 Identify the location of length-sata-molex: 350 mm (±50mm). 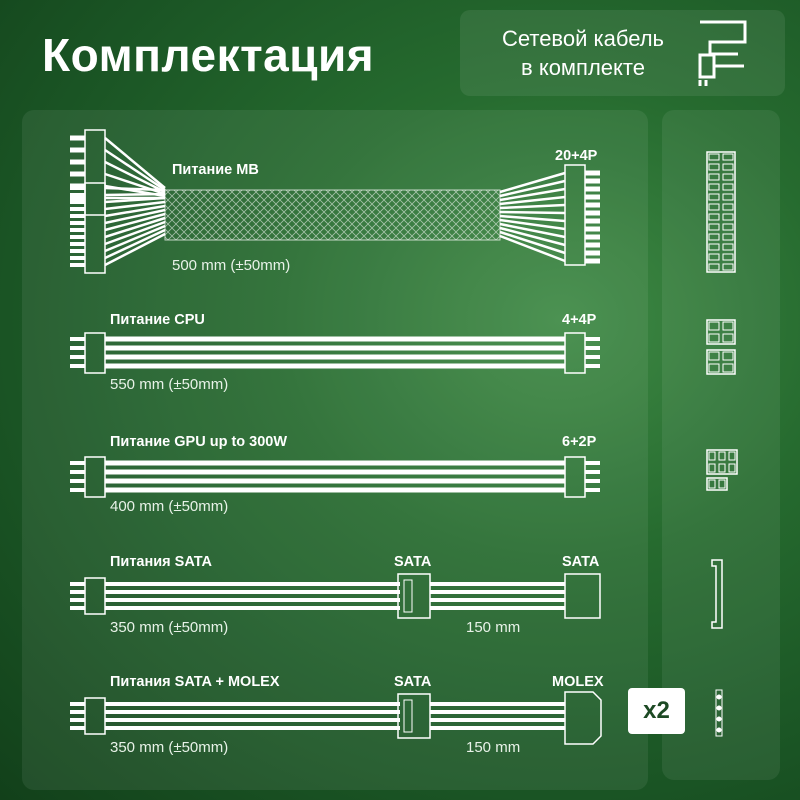
(169, 747).